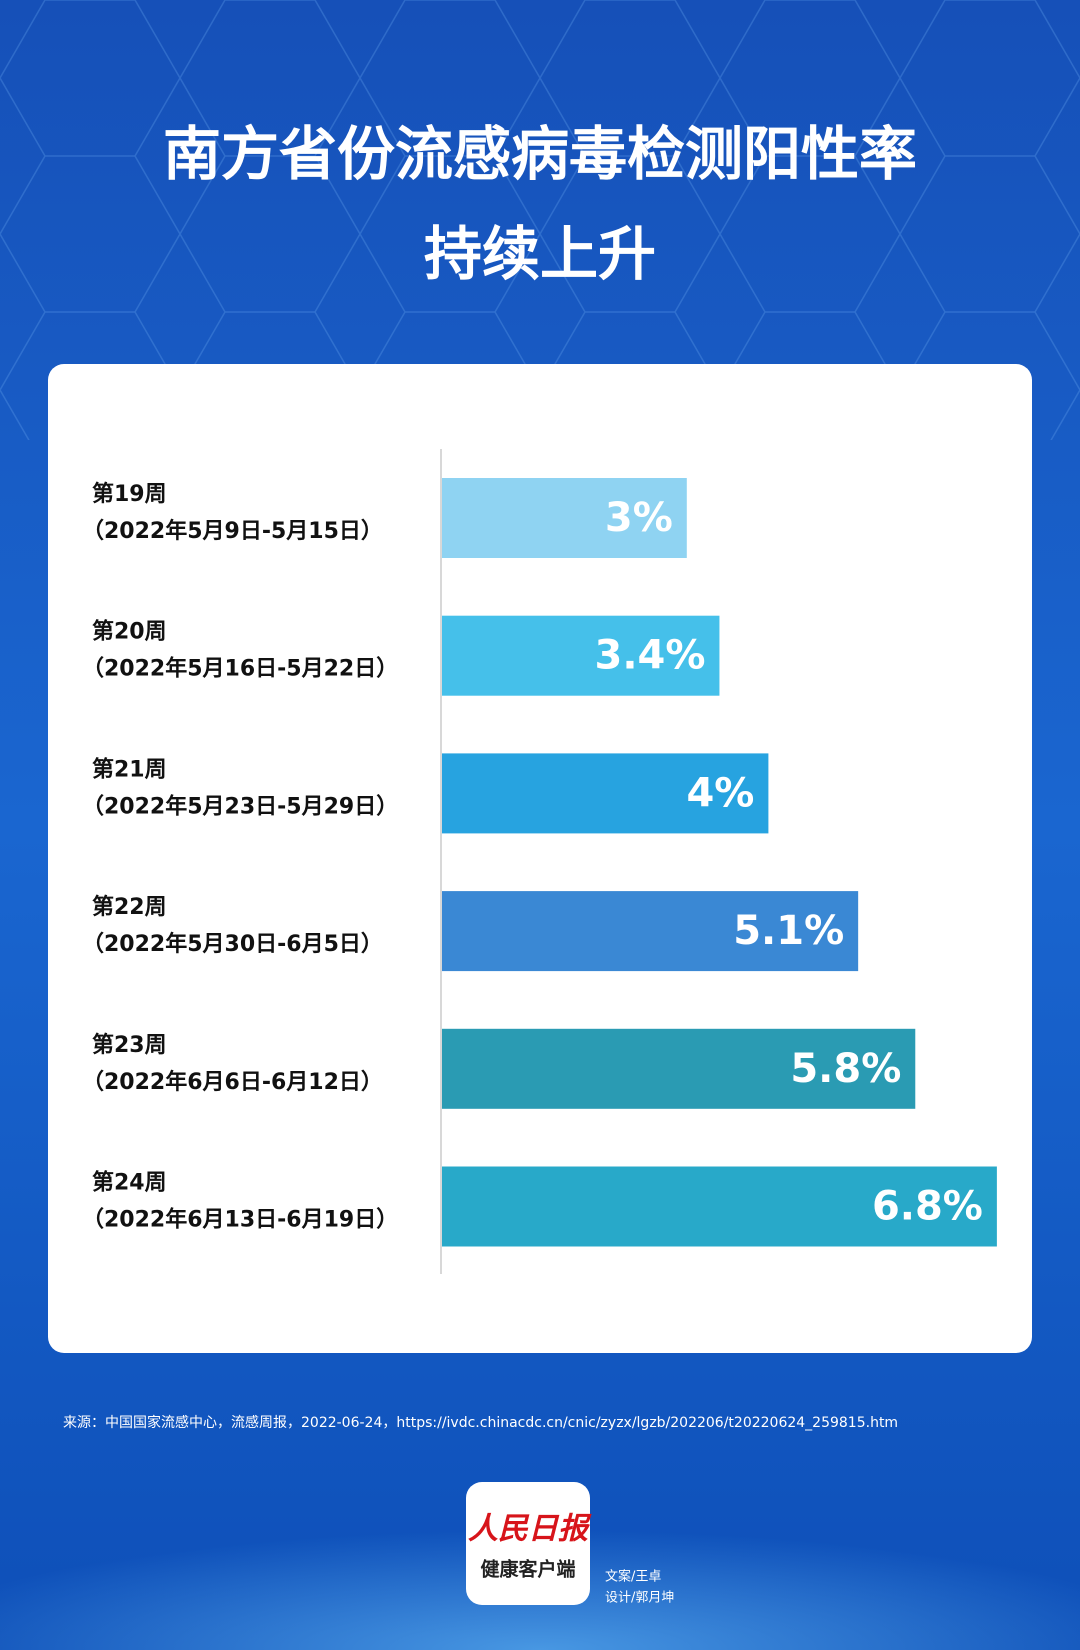 The height and width of the screenshot is (1650, 1080). I want to click on category-dates: （2022年6月13日-6月19日）, so click(240, 1220).